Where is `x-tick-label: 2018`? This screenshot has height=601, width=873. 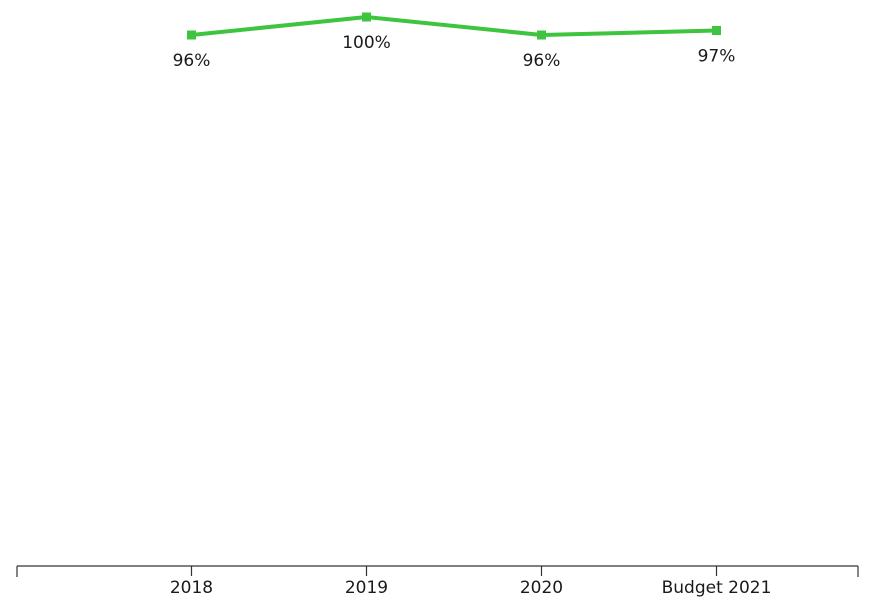
x-tick-label: 2018 is located at coordinates (191, 588).